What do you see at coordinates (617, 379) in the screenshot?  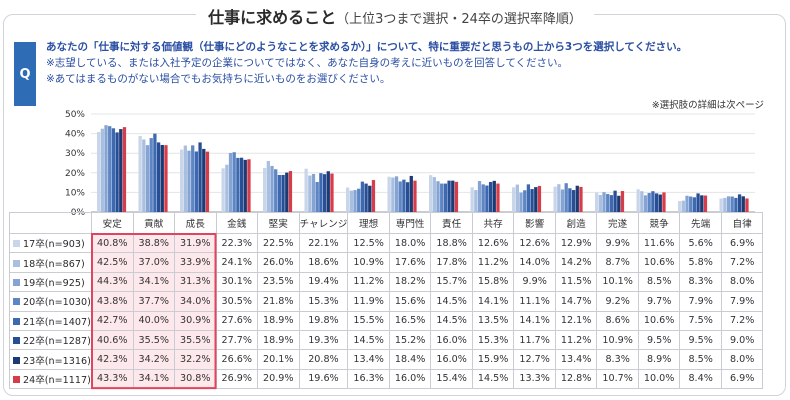 I see `data-label: 10.7%` at bounding box center [617, 379].